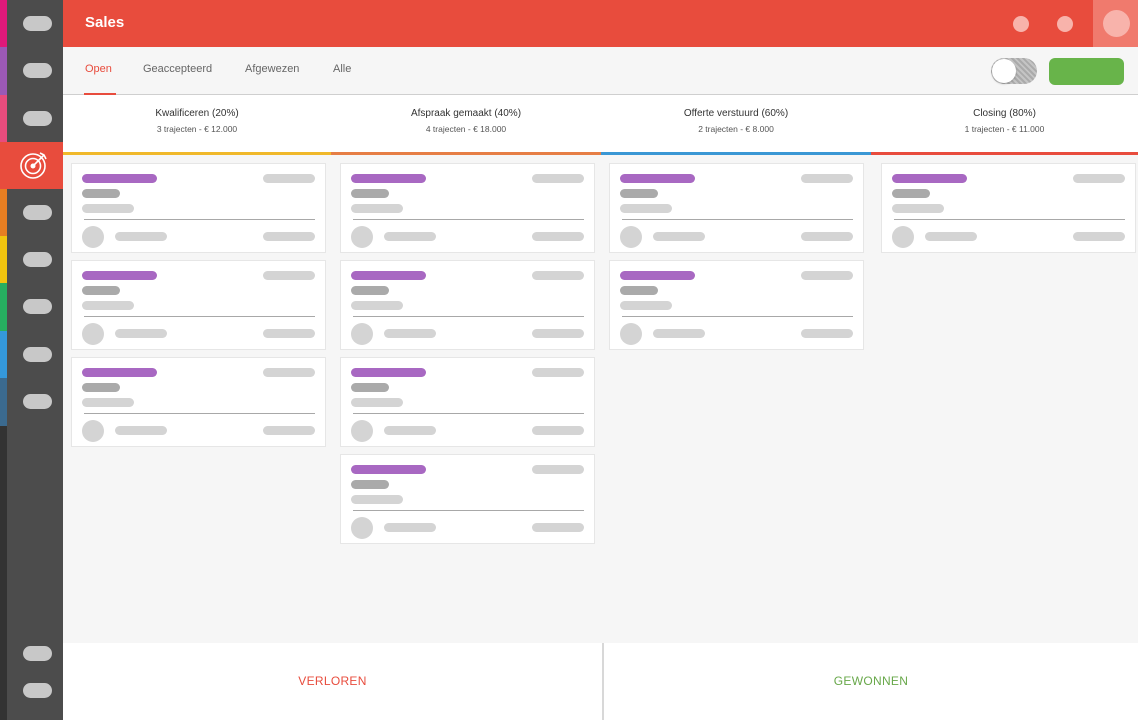  What do you see at coordinates (178, 69) in the screenshot?
I see `tab-geaccepteerd: Geaccepteerd` at bounding box center [178, 69].